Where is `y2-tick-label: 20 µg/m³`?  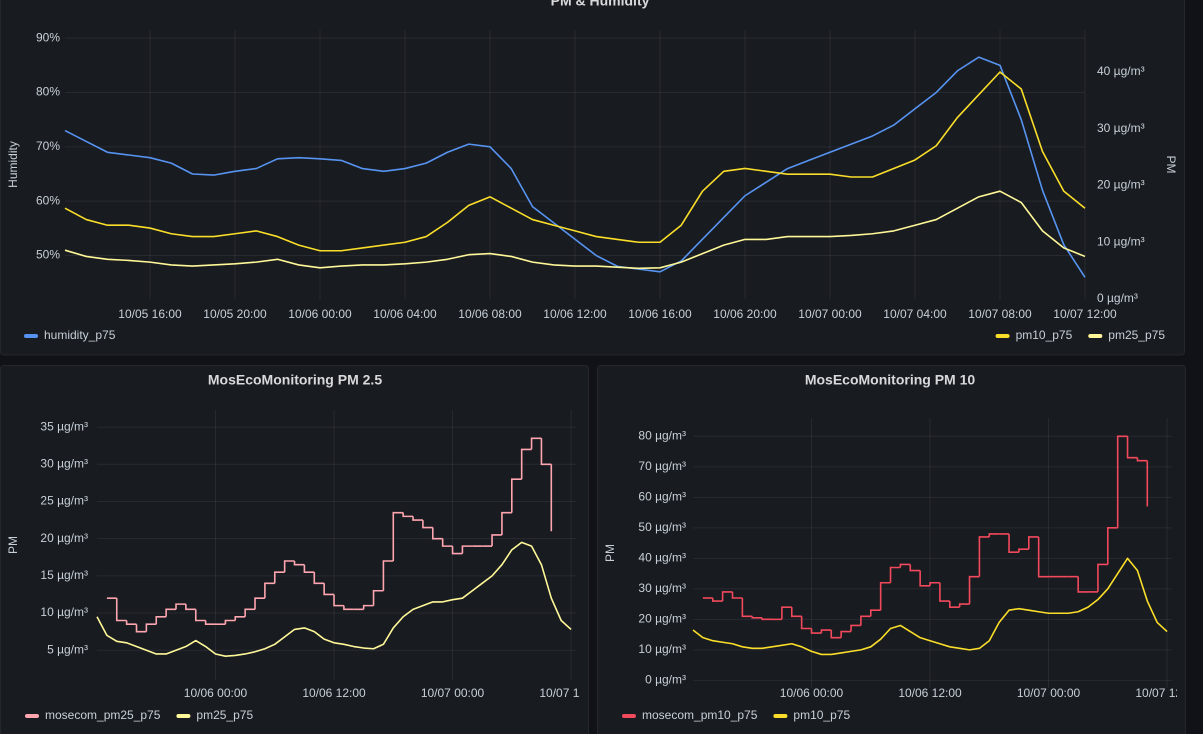 y2-tick-label: 20 µg/m³ is located at coordinates (1121, 185).